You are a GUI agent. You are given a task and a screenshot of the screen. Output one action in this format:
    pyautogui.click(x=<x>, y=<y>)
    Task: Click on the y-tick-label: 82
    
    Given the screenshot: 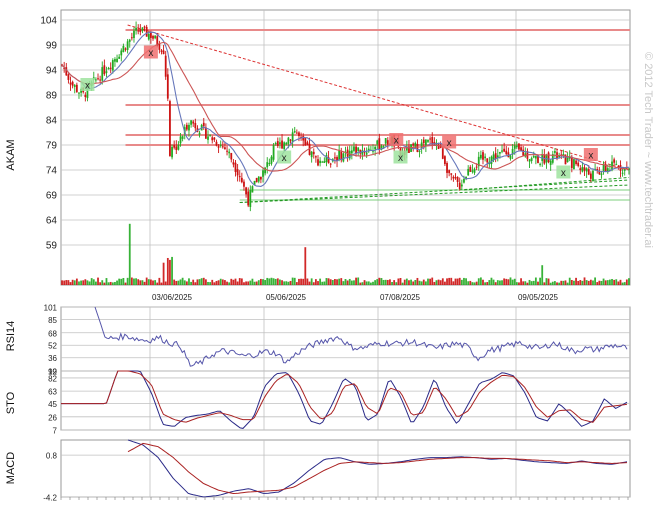 What is the action you would take?
    pyautogui.click(x=52, y=378)
    